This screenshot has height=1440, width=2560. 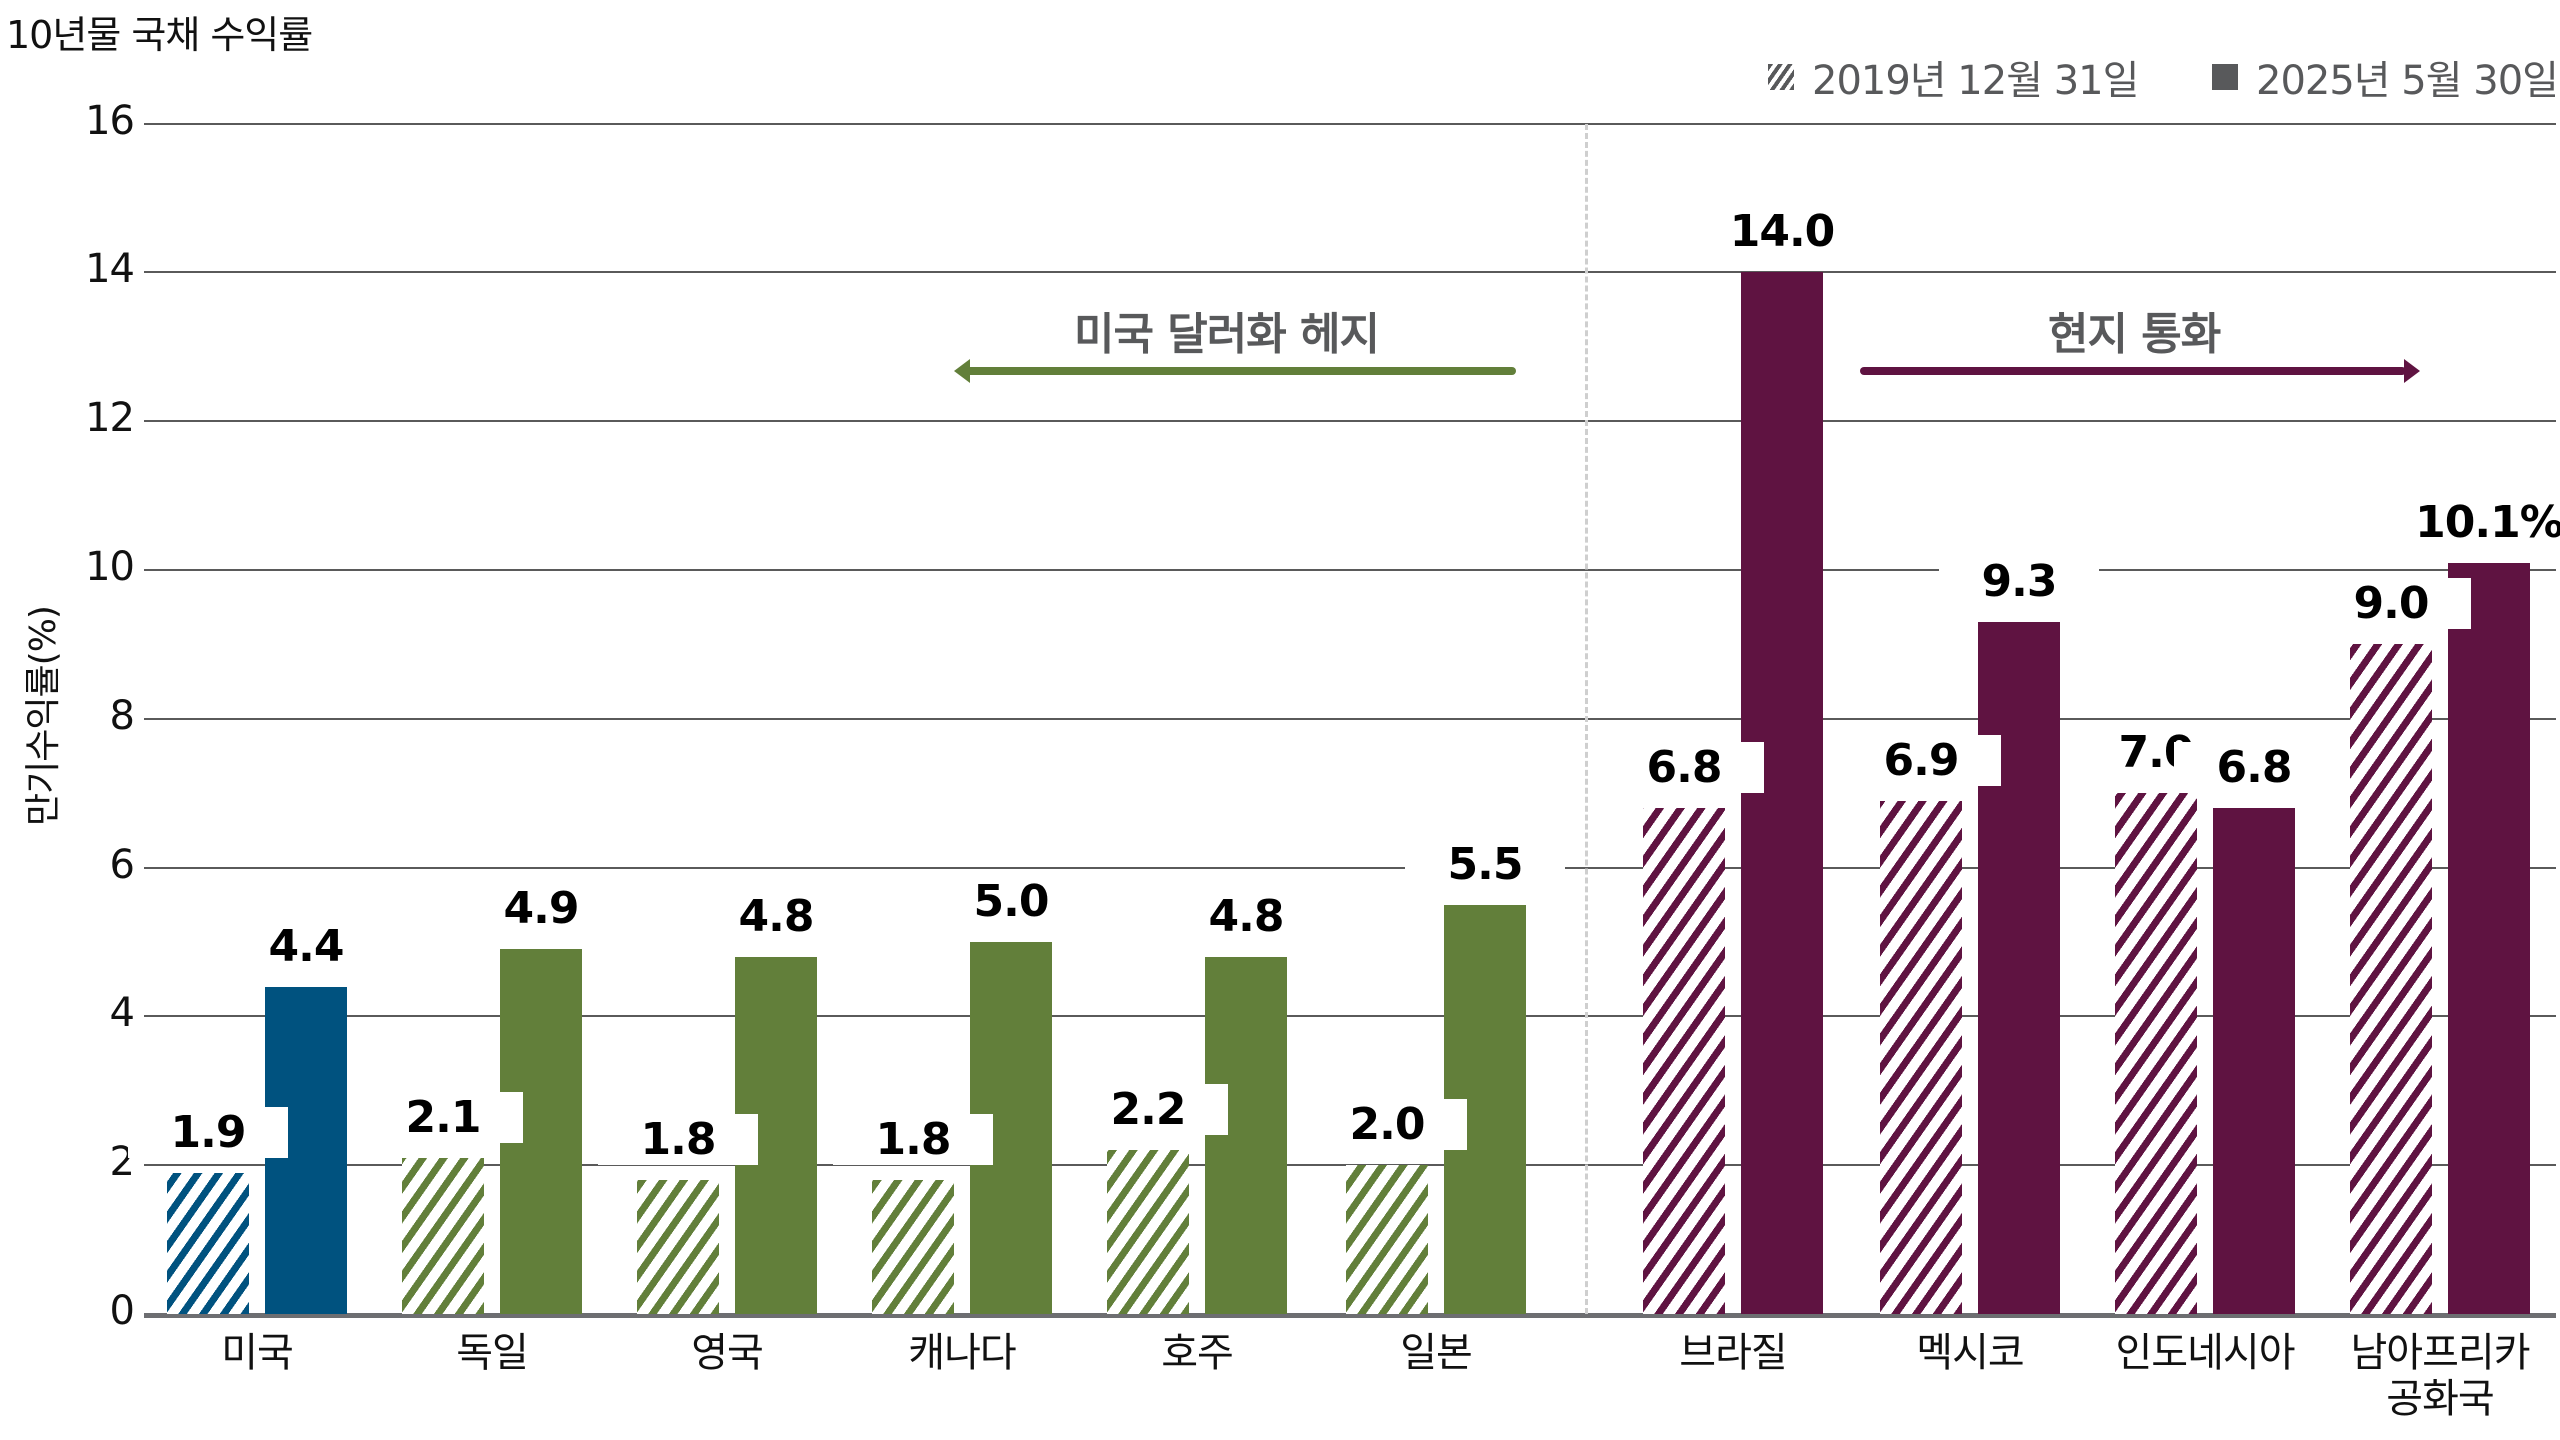 I want to click on y-tick-label: 10, so click(x=110, y=567).